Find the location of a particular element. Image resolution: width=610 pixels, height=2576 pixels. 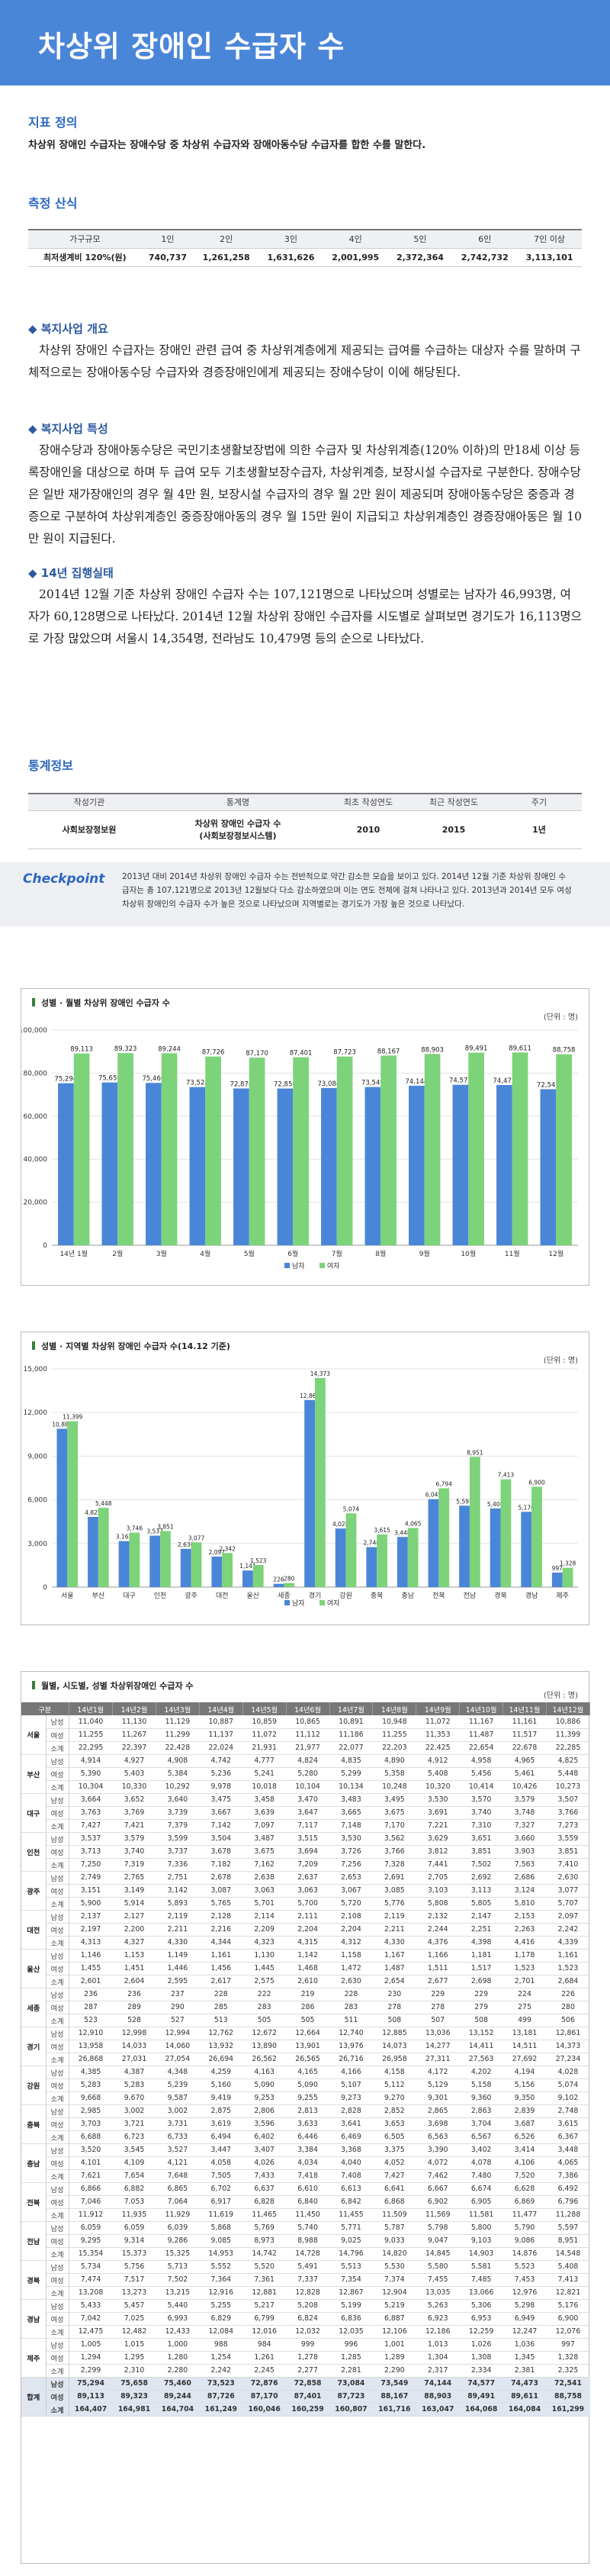

value-cell: 14,373 is located at coordinates (568, 2046).